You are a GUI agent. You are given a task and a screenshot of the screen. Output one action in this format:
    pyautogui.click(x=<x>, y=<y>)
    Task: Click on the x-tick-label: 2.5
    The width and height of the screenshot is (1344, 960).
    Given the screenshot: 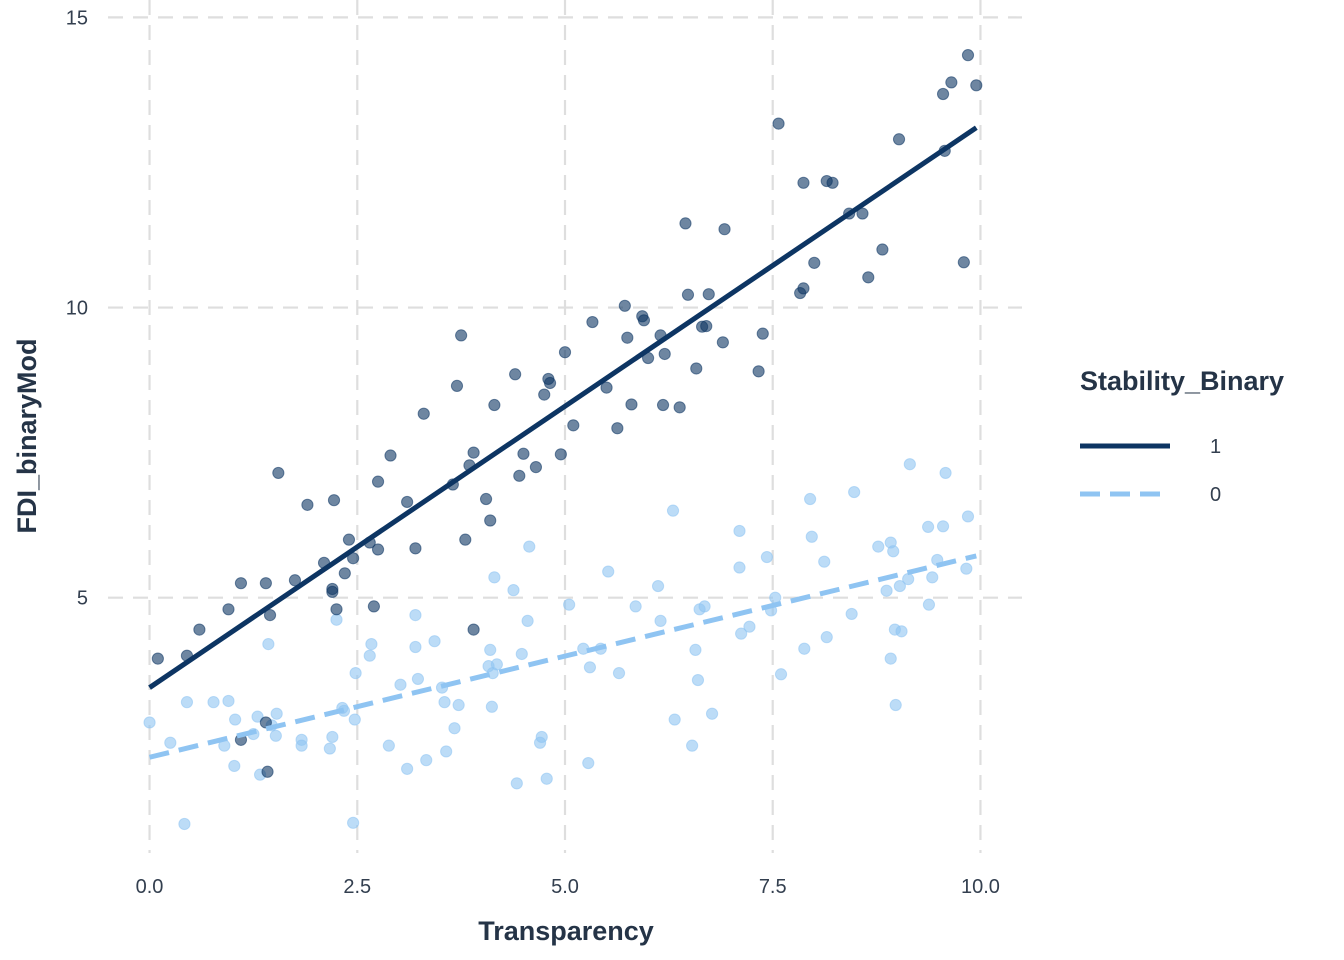 What is the action you would take?
    pyautogui.click(x=357, y=887)
    